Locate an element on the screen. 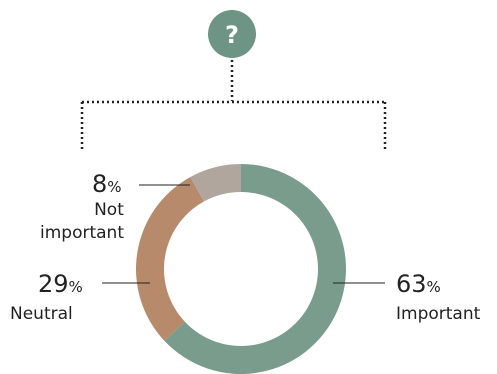  data-label-value: 63% is located at coordinates (418, 284).